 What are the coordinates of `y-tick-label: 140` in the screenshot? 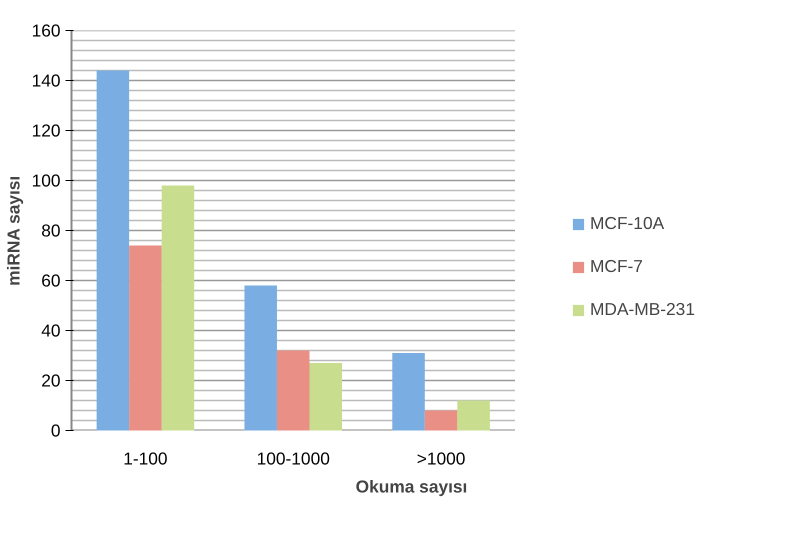 It's located at (46, 80).